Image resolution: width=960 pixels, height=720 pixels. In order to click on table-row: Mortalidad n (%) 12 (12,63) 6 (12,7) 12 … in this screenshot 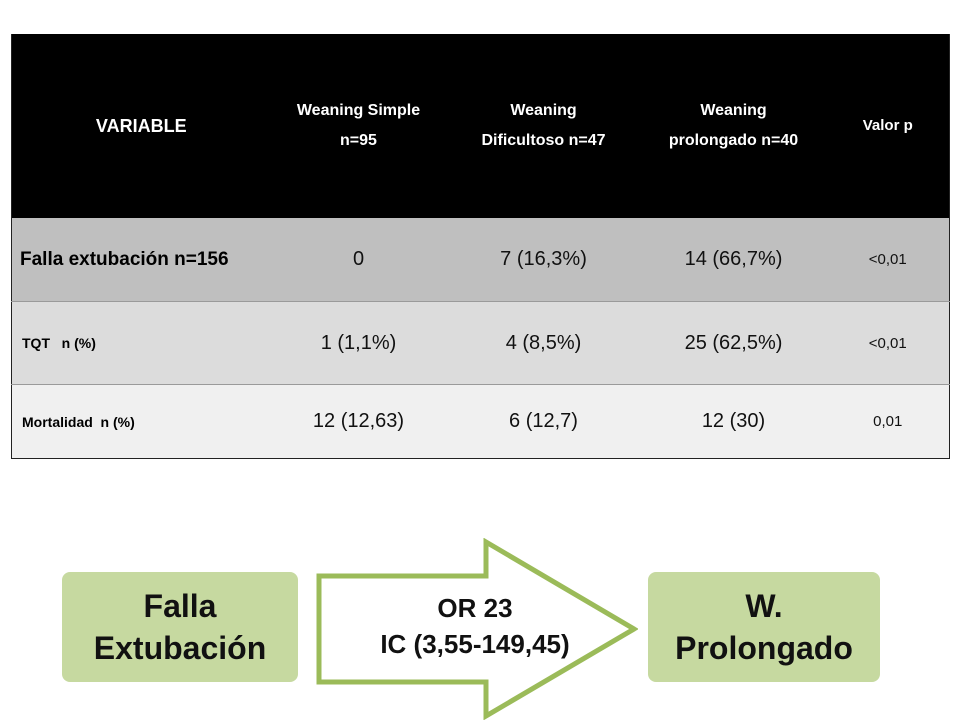, I will do `click(480, 421)`.